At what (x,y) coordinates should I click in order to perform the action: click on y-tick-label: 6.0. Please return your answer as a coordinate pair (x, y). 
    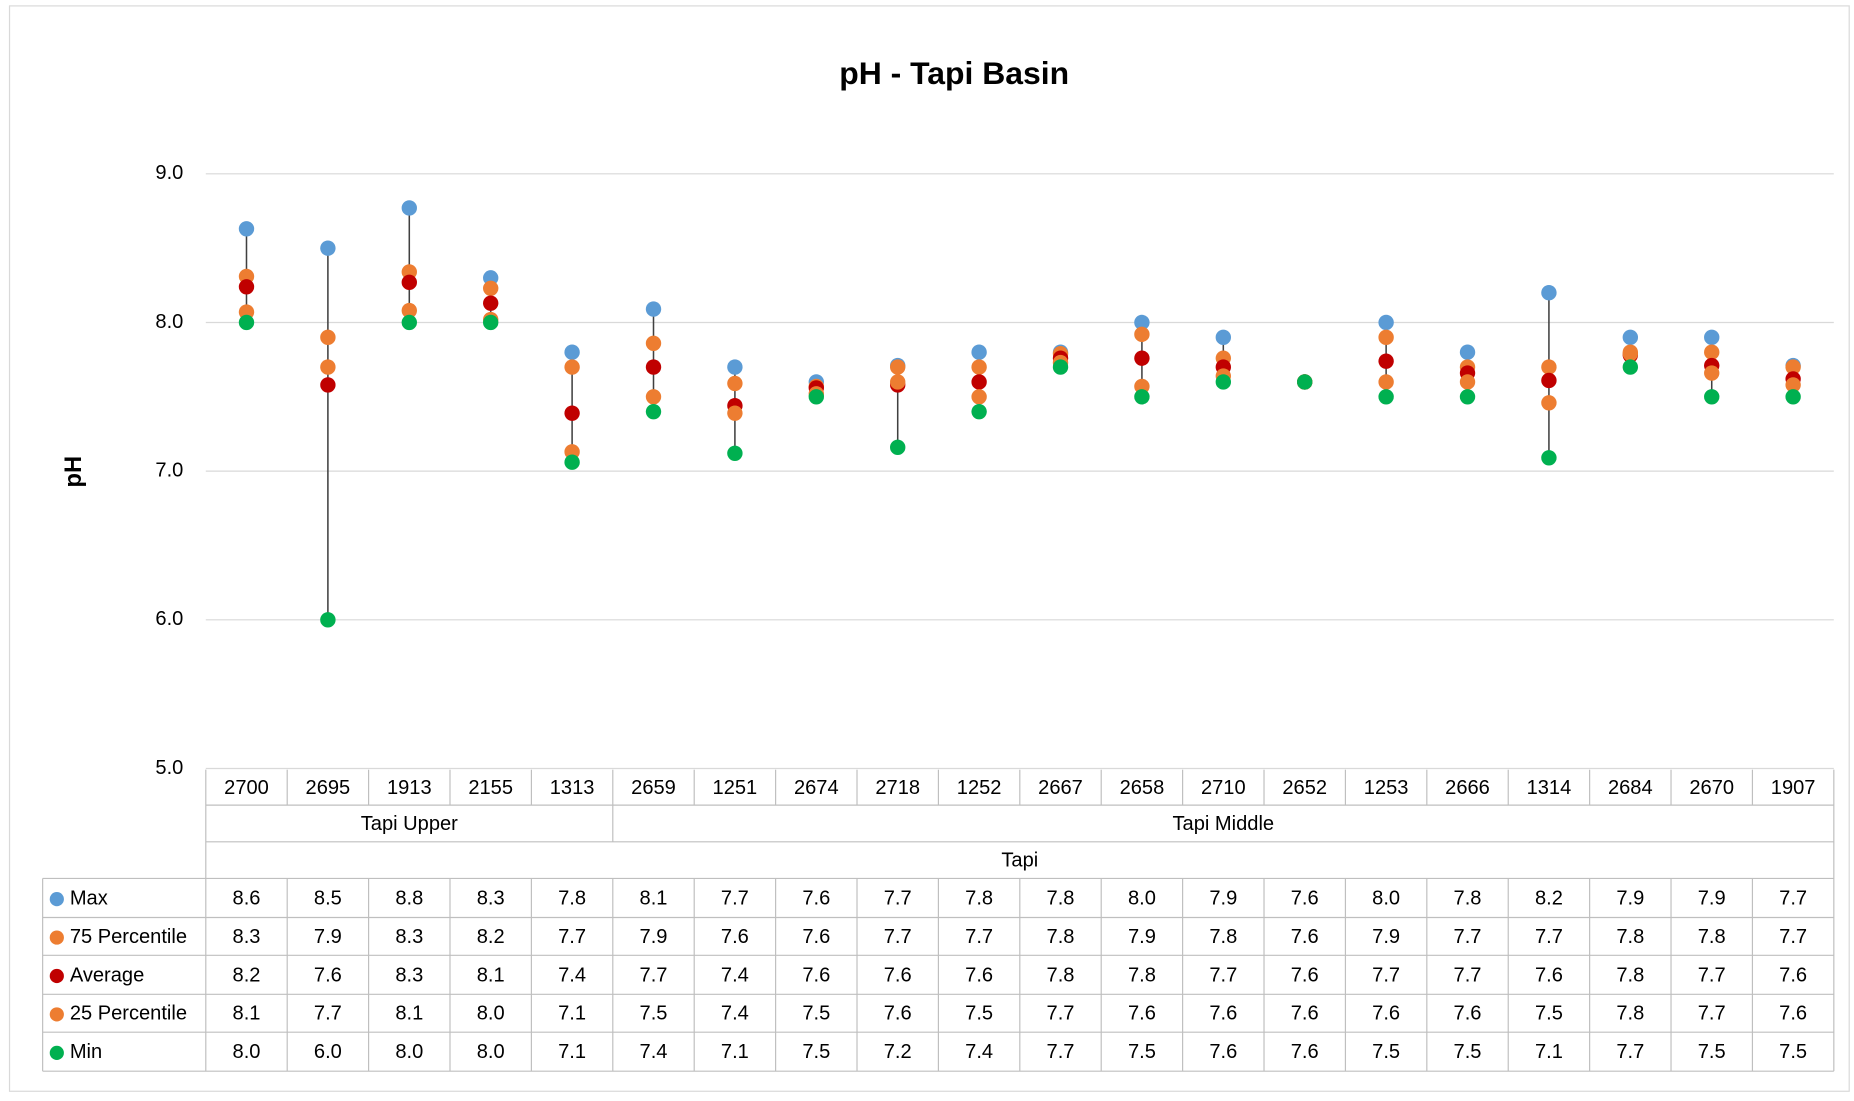
    Looking at the image, I should click on (169, 619).